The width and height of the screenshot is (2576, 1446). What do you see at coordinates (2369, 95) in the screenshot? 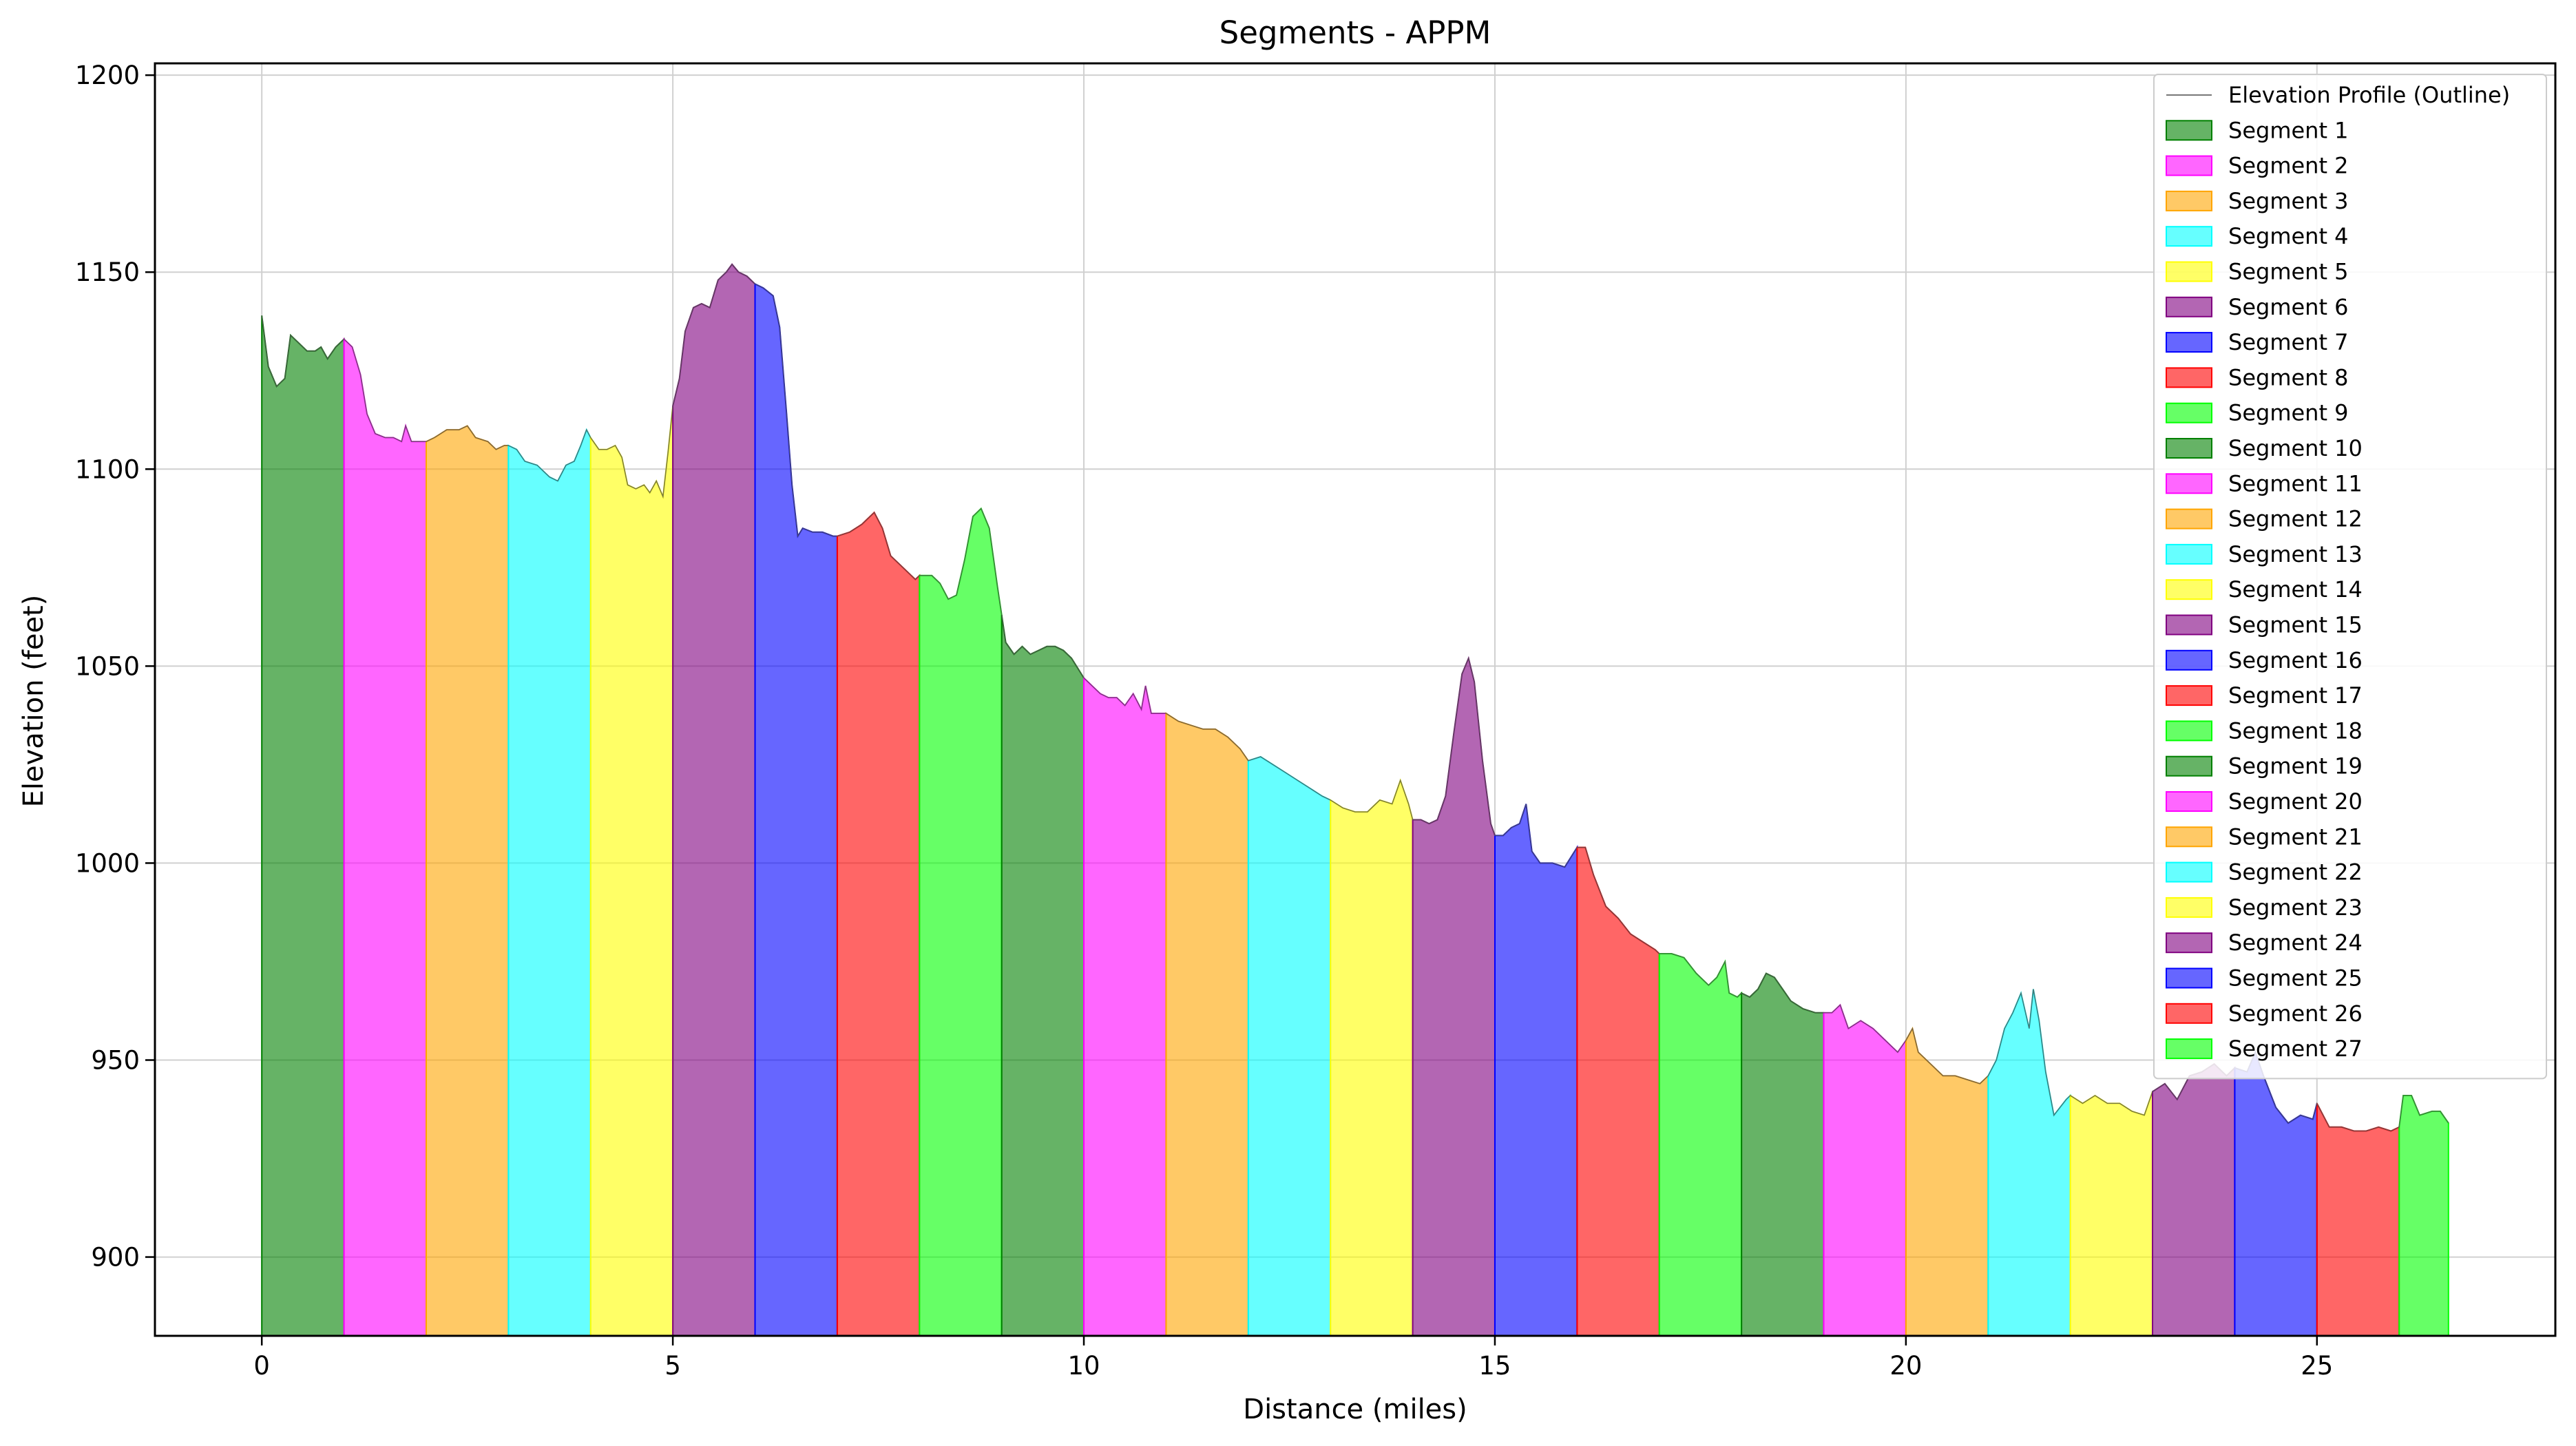
I see `legend-outline-label: Elevation Profile (Outline)` at bounding box center [2369, 95].